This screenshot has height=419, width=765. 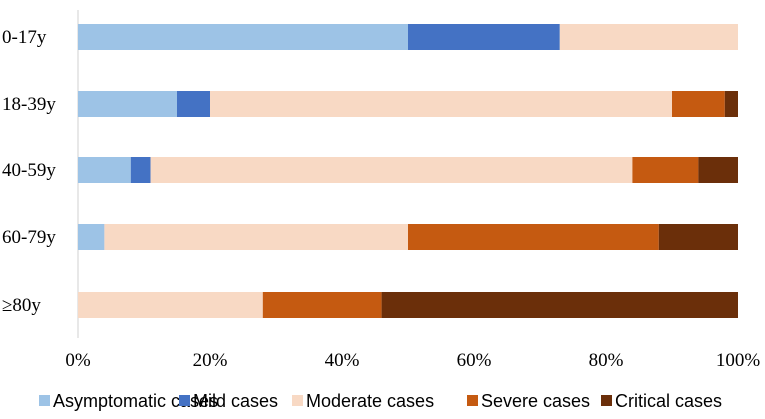 I want to click on category-label: 0-17y, so click(x=24, y=37).